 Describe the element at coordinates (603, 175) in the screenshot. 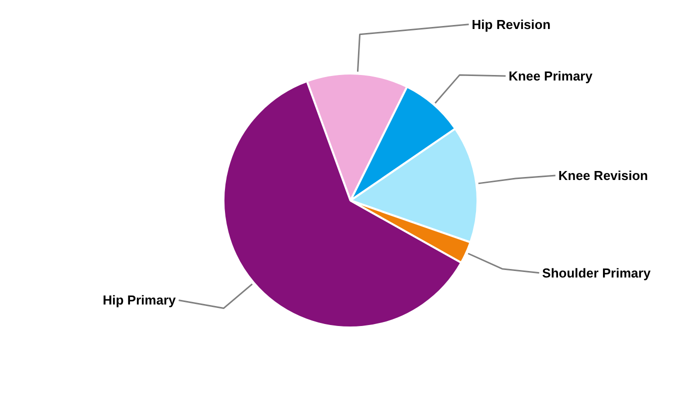

I see `slice-label: Knee Revision` at that location.